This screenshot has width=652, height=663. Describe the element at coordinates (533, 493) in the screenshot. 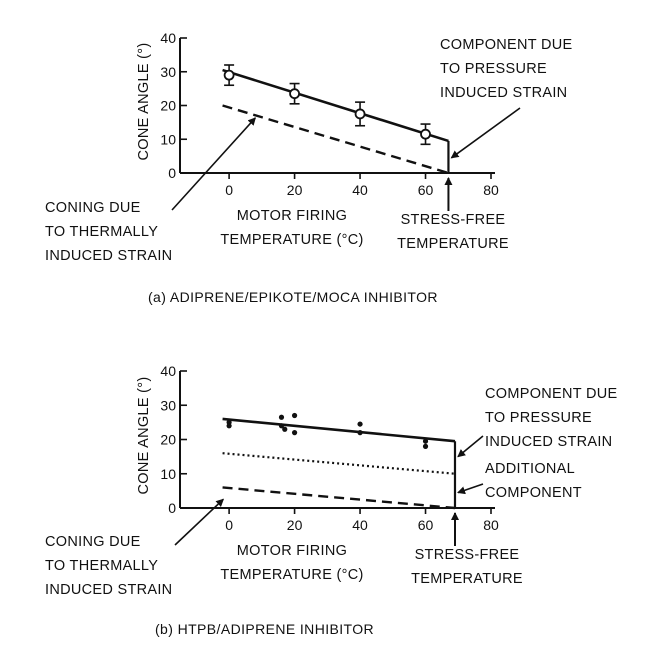

I see `additional-label-line: COMPONENT` at that location.